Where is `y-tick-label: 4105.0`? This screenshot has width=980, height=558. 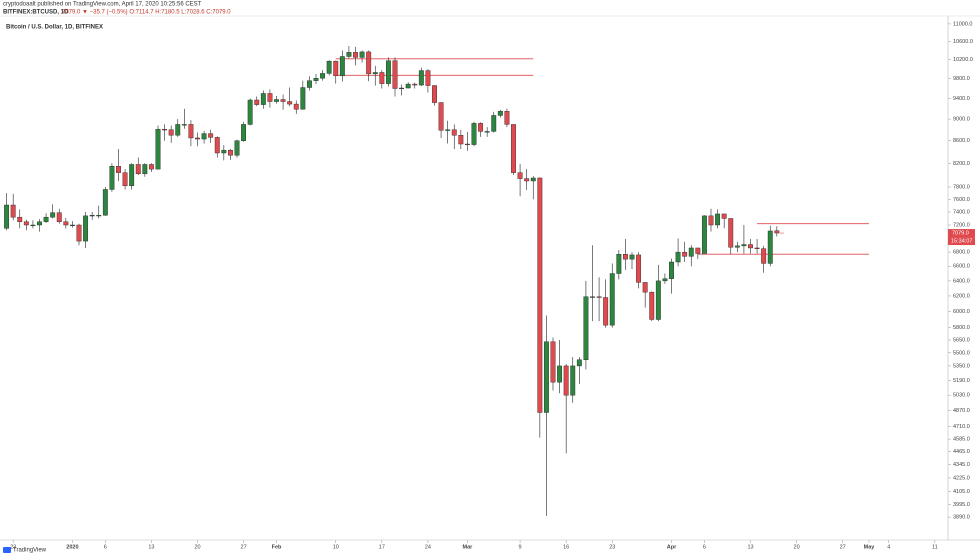 y-tick-label: 4105.0 is located at coordinates (961, 492).